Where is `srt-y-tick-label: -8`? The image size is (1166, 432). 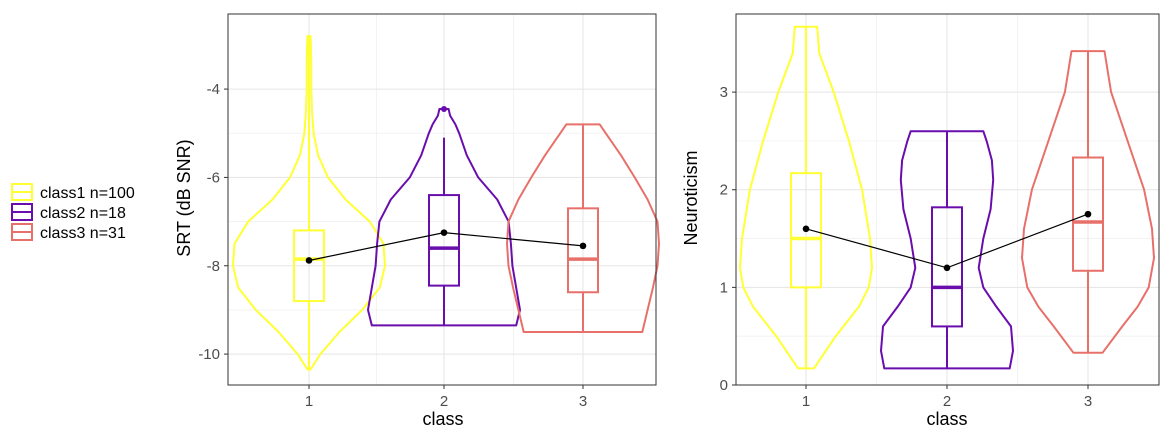
srt-y-tick-label: -8 is located at coordinates (213, 266).